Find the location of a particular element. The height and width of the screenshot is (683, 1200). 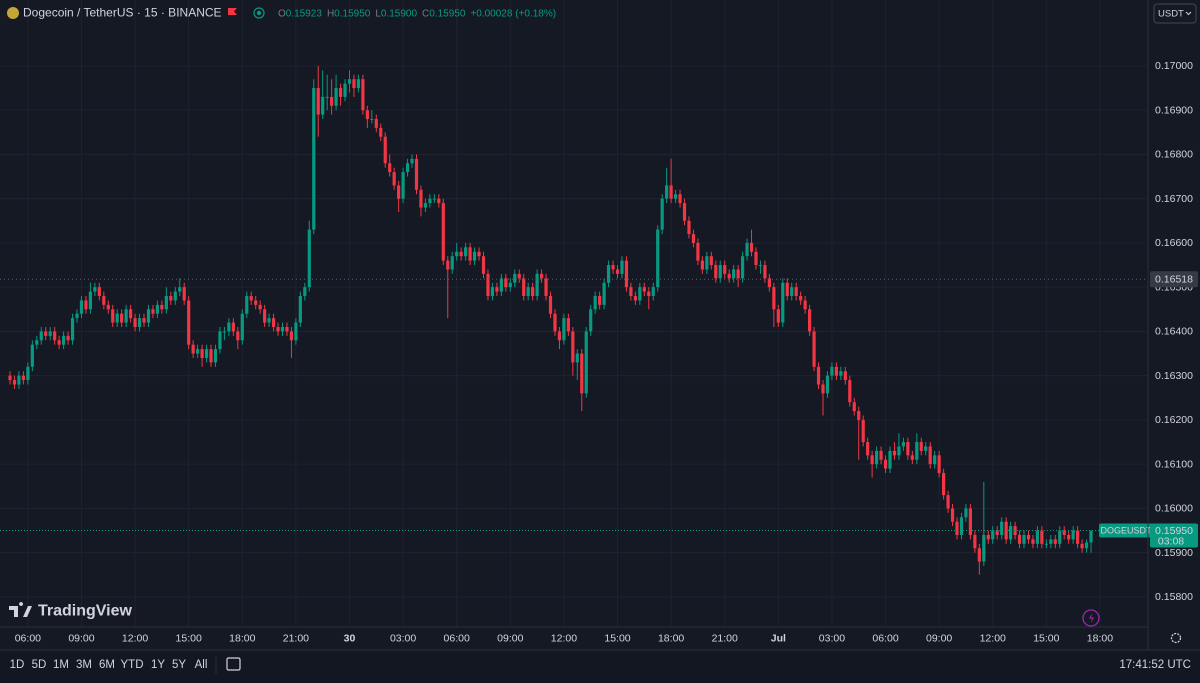

y-tick-label: 0.16200 is located at coordinates (1174, 420).